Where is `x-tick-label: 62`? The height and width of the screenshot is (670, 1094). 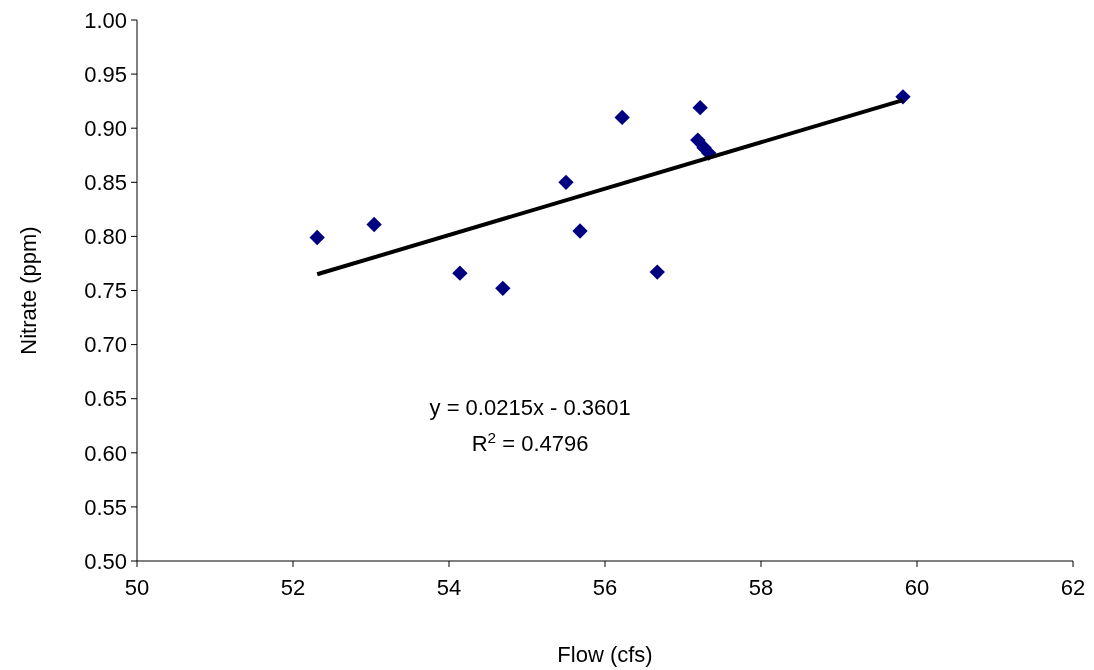
x-tick-label: 62 is located at coordinates (1073, 587).